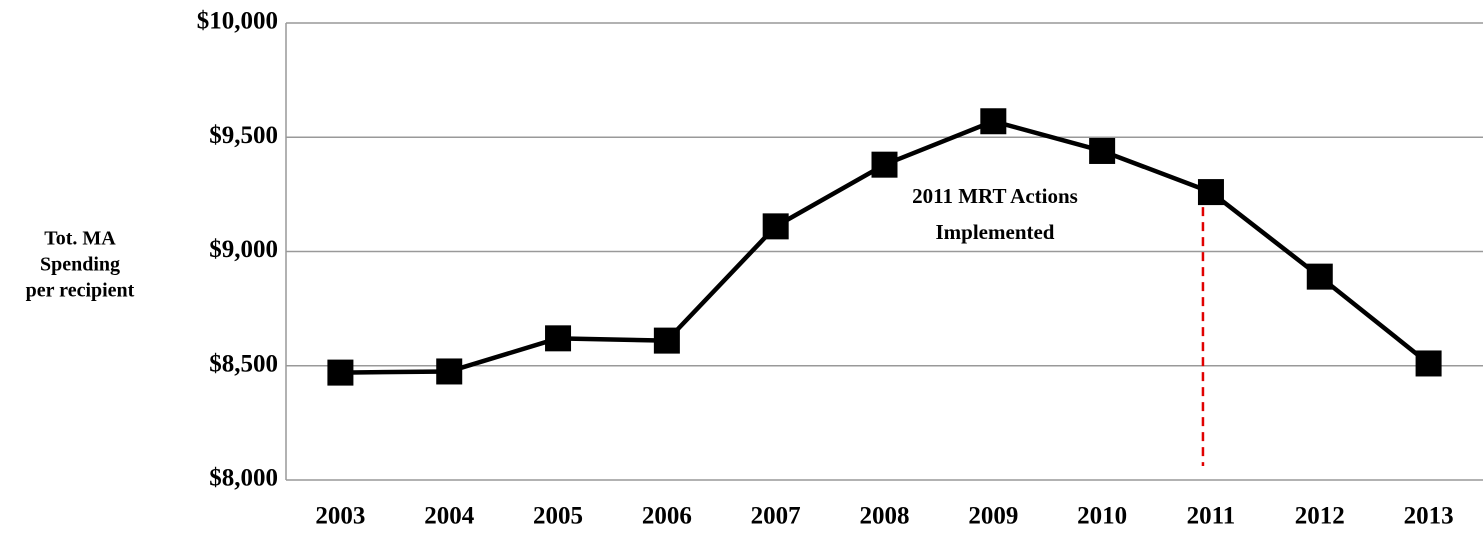 This screenshot has height=533, width=1483. Describe the element at coordinates (237, 21) in the screenshot. I see `y-tick-label: $10,000` at that location.